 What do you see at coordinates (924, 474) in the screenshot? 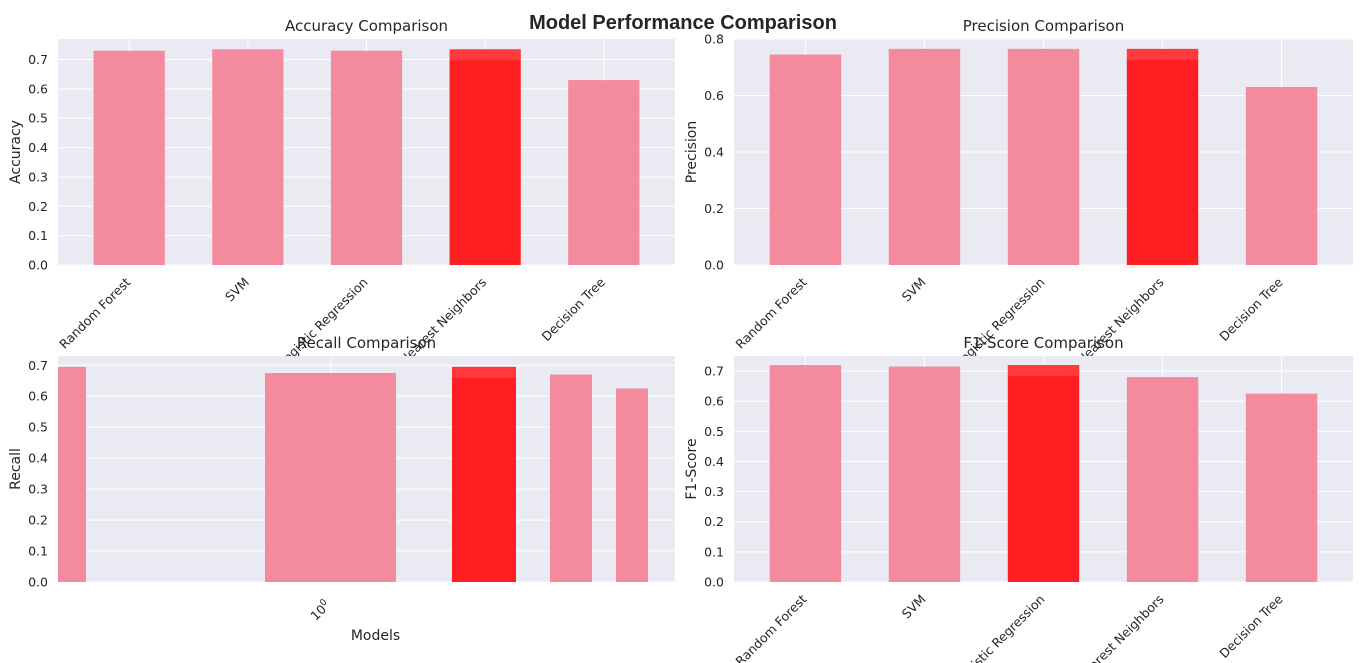
I see `f1-bar-svm` at bounding box center [924, 474].